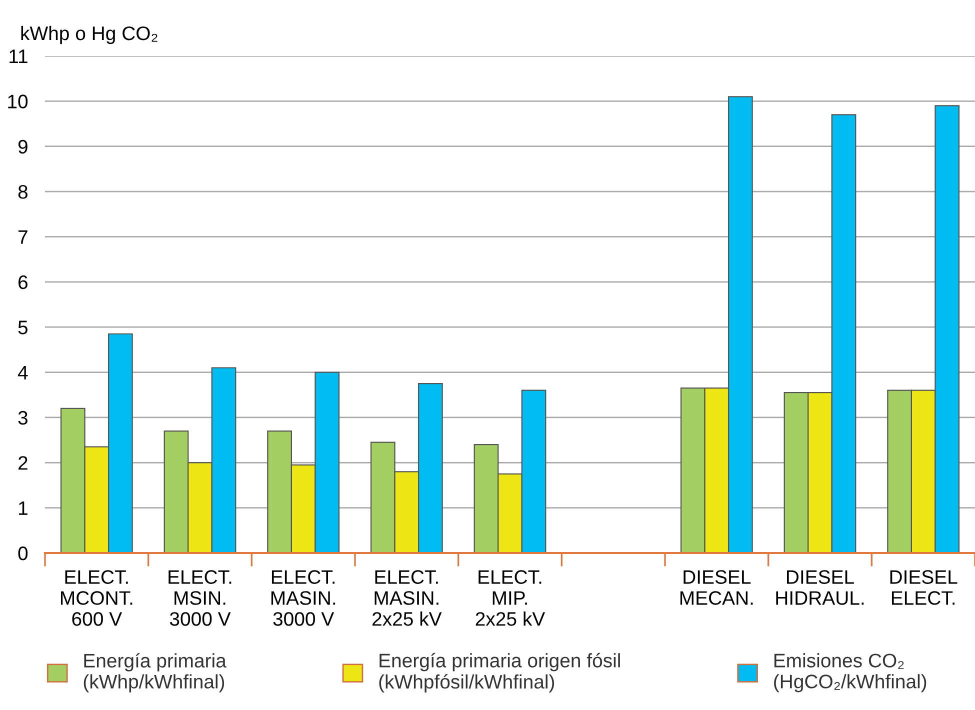 The height and width of the screenshot is (710, 975). I want to click on x-tick-label: ELECT. MIP. 2x25 kV, so click(511, 598).